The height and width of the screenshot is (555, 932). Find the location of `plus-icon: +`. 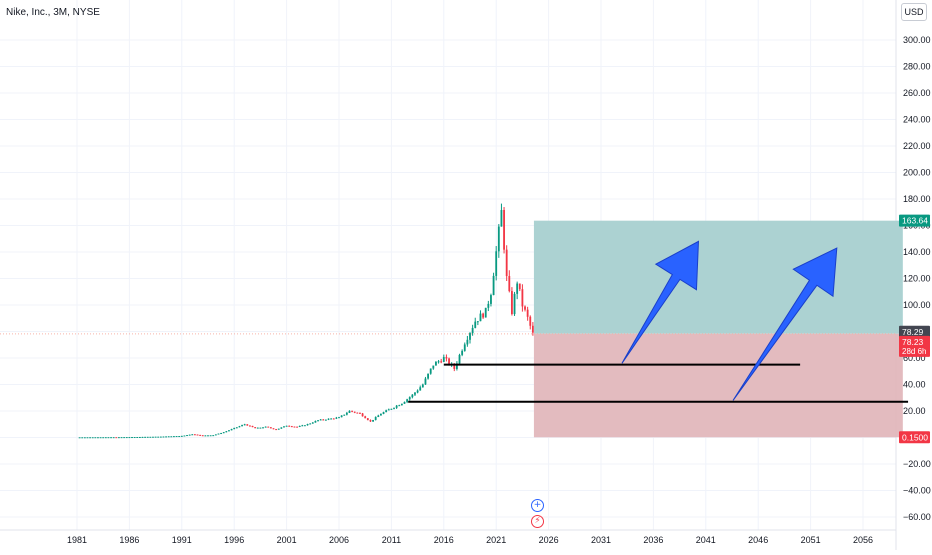

plus-icon: + is located at coordinates (537, 505).